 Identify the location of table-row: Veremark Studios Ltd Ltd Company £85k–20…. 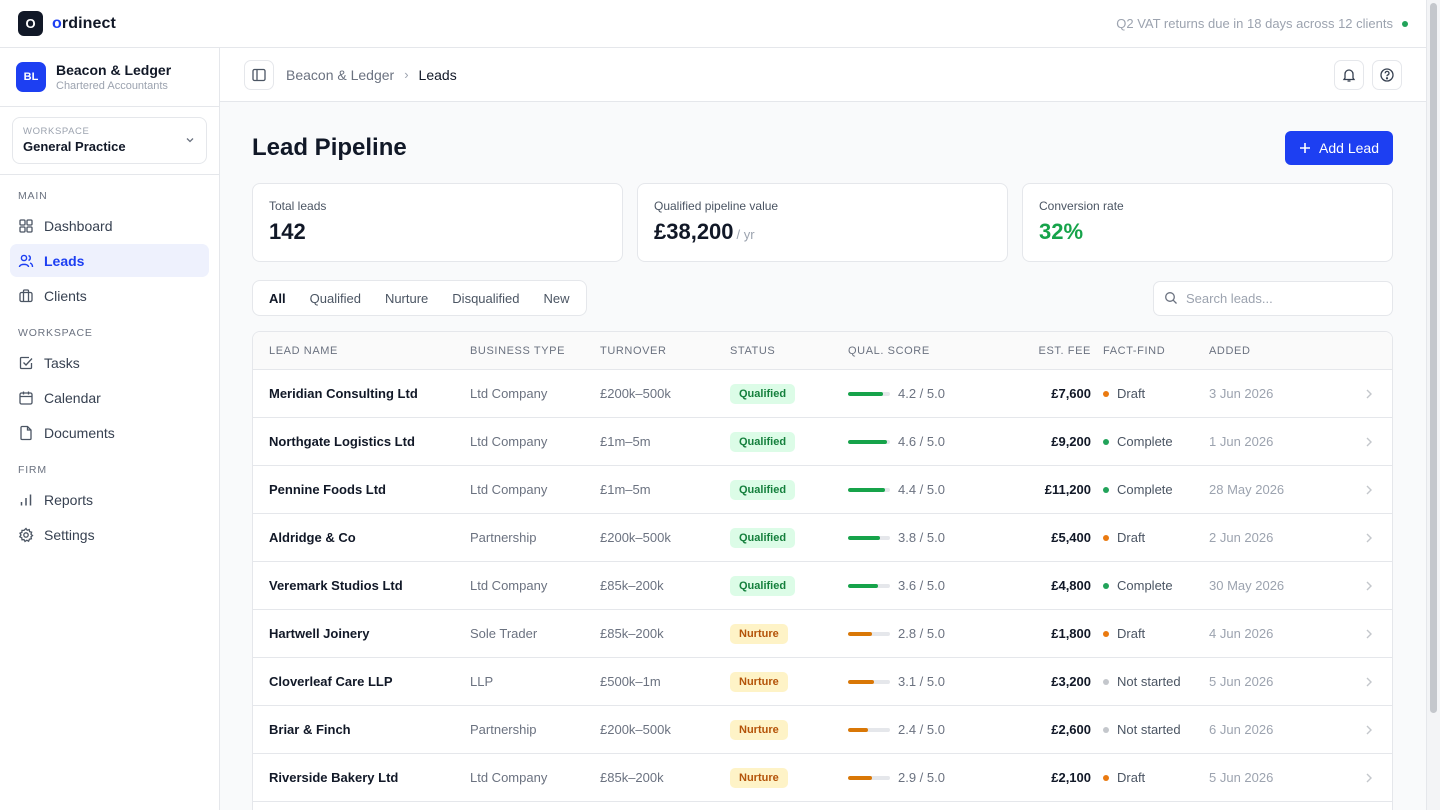
(822, 586).